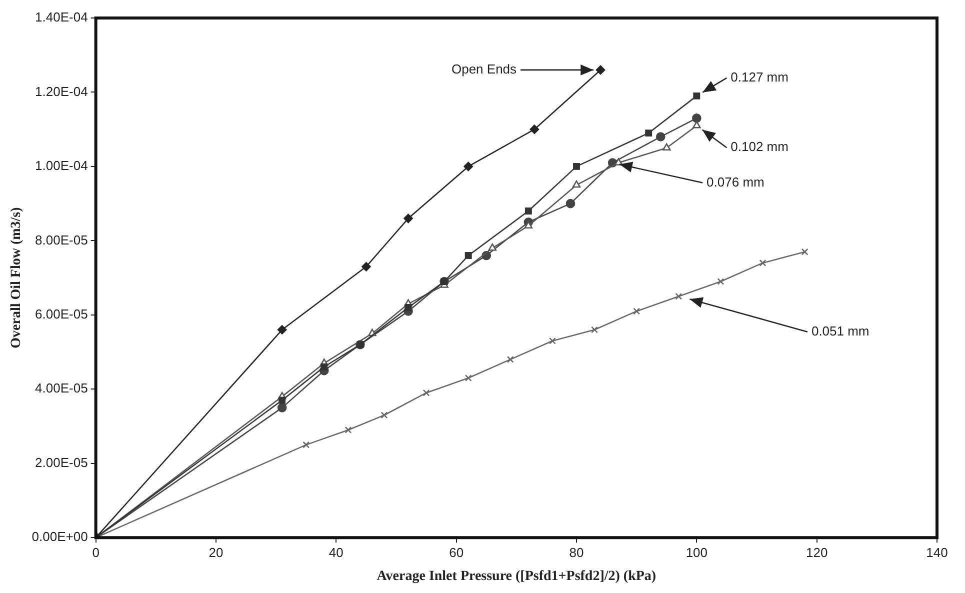  What do you see at coordinates (735, 182) in the screenshot?
I see `annotation: 0.076 mm` at bounding box center [735, 182].